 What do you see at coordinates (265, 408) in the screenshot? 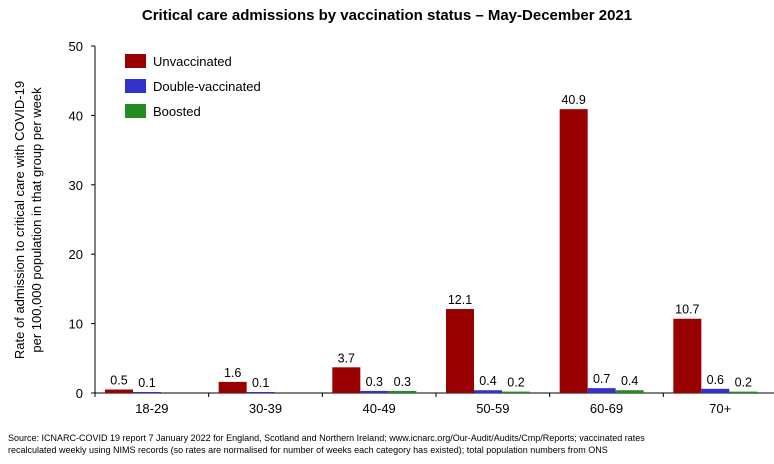
I see `x-tick-label: 30-39` at bounding box center [265, 408].